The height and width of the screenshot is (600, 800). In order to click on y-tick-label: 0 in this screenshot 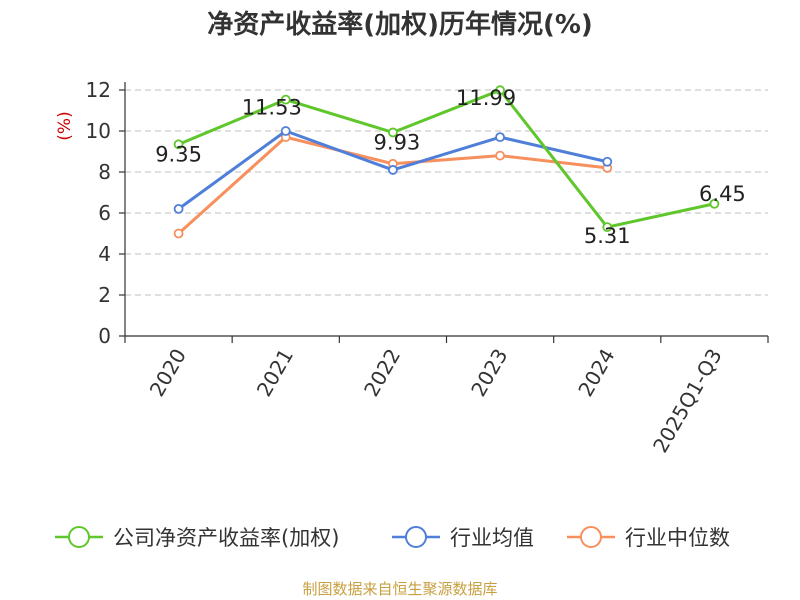, I will do `click(104, 336)`.